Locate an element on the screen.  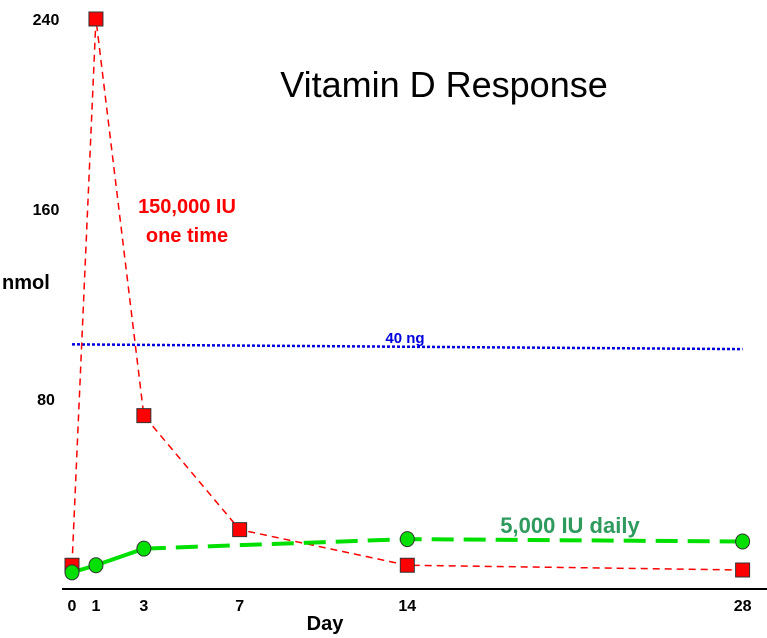
series-line-green-dashed is located at coordinates (443, 544).